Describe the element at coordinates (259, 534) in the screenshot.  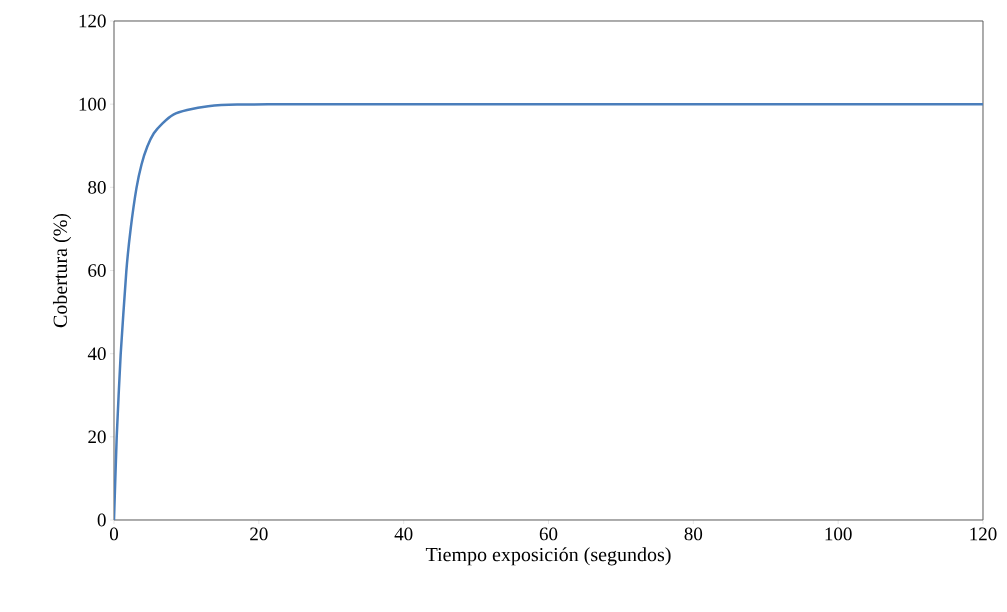
I see `x-tick-label: 20` at that location.